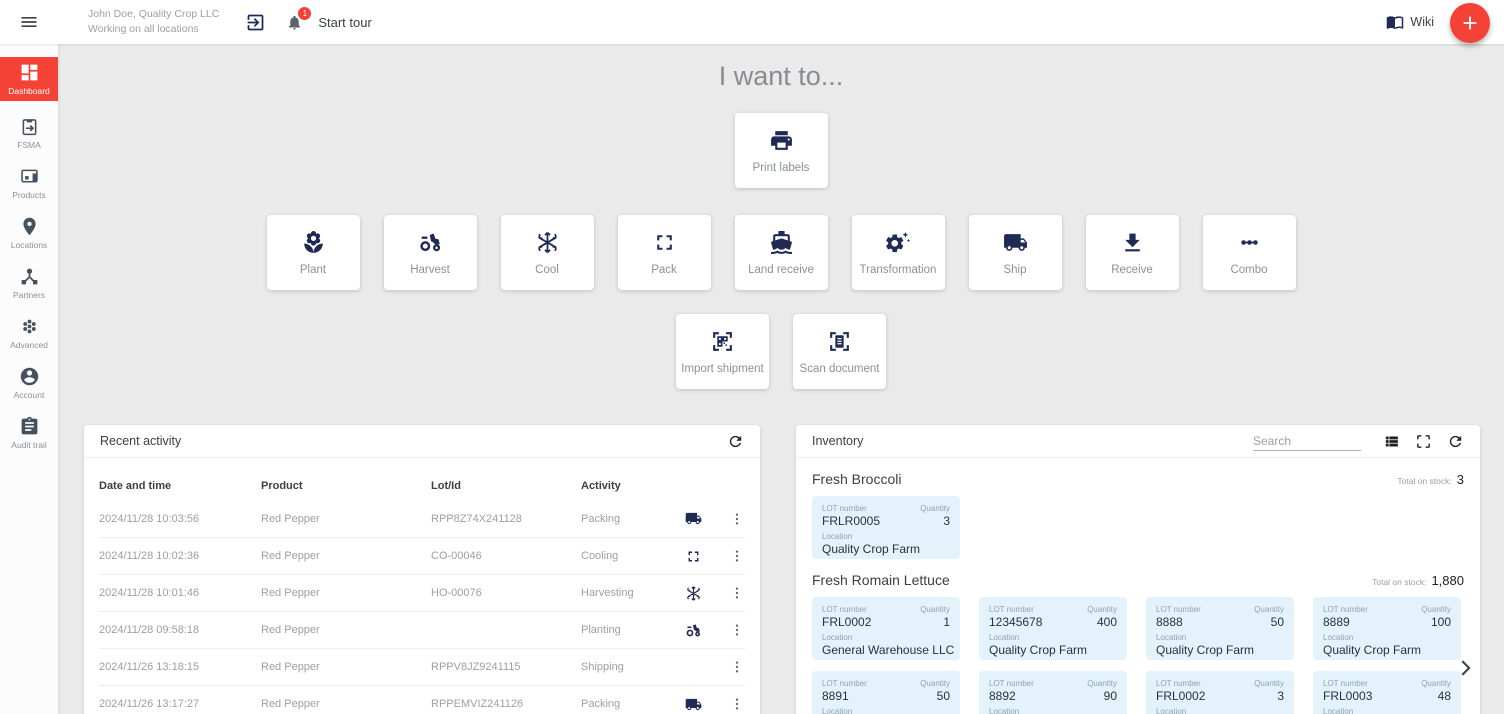 This screenshot has height=714, width=1504. I want to click on print-labels-card: Print labels, so click(781, 150).